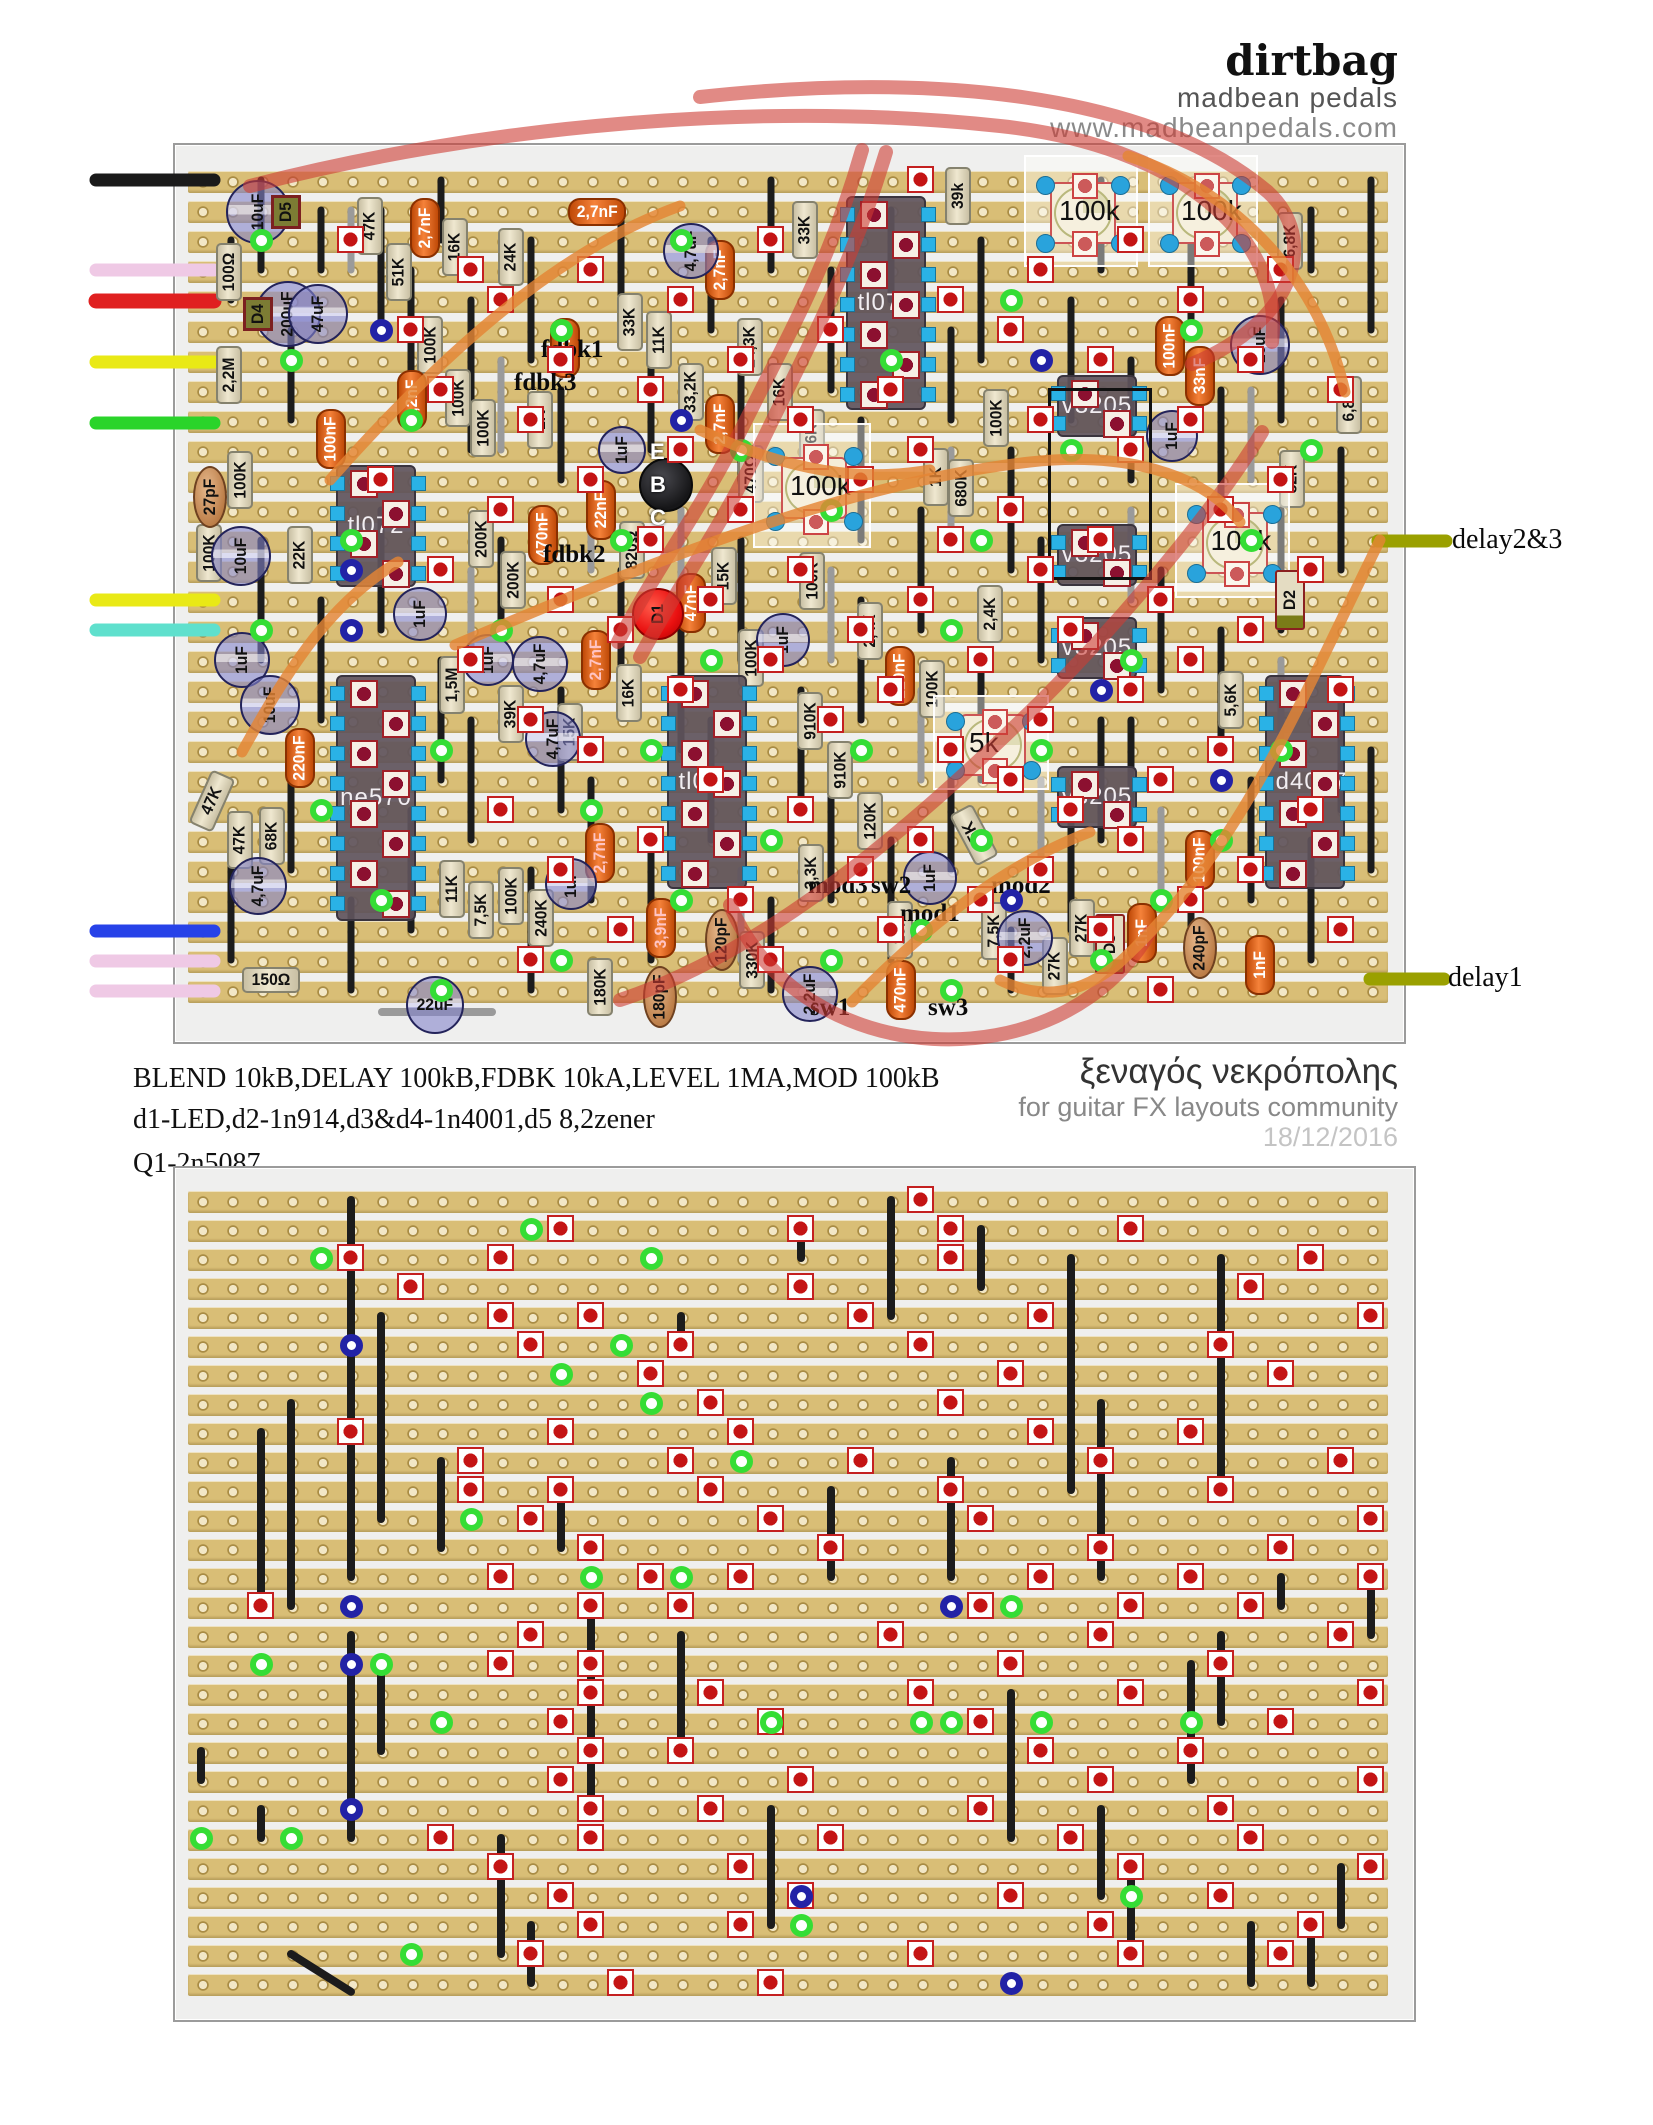  Describe the element at coordinates (658, 484) in the screenshot. I see `transistor-pin-label: B` at that location.